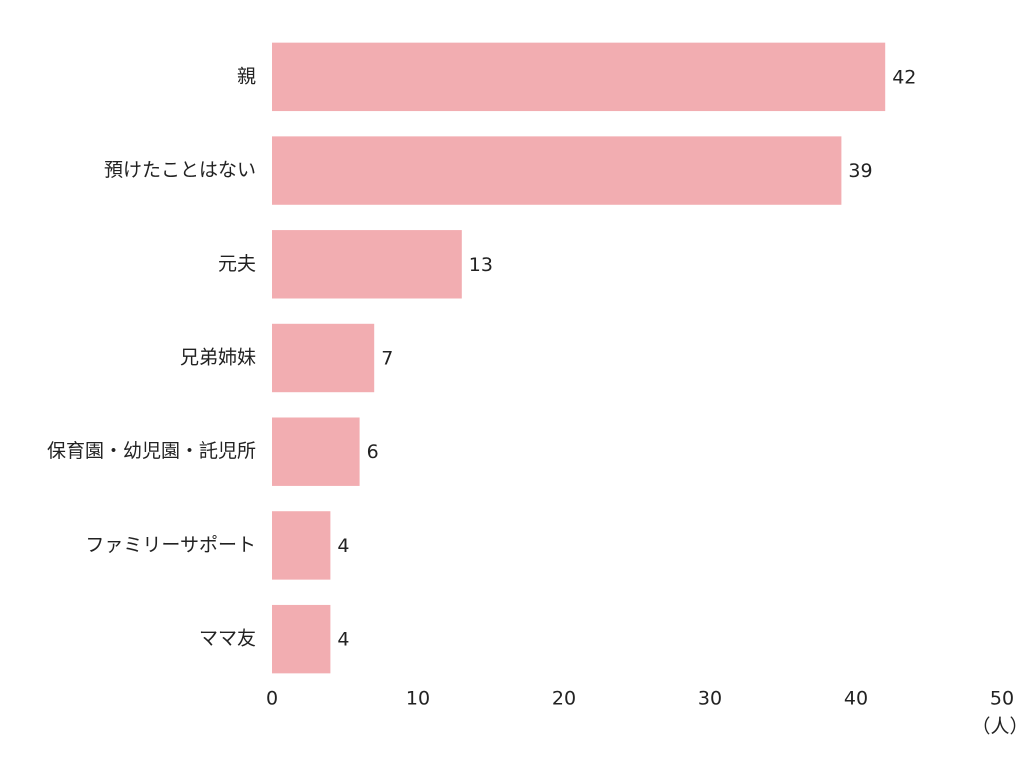 The height and width of the screenshot is (768, 1024). I want to click on y-tick-label: 兄弟姉妹, so click(218, 358).